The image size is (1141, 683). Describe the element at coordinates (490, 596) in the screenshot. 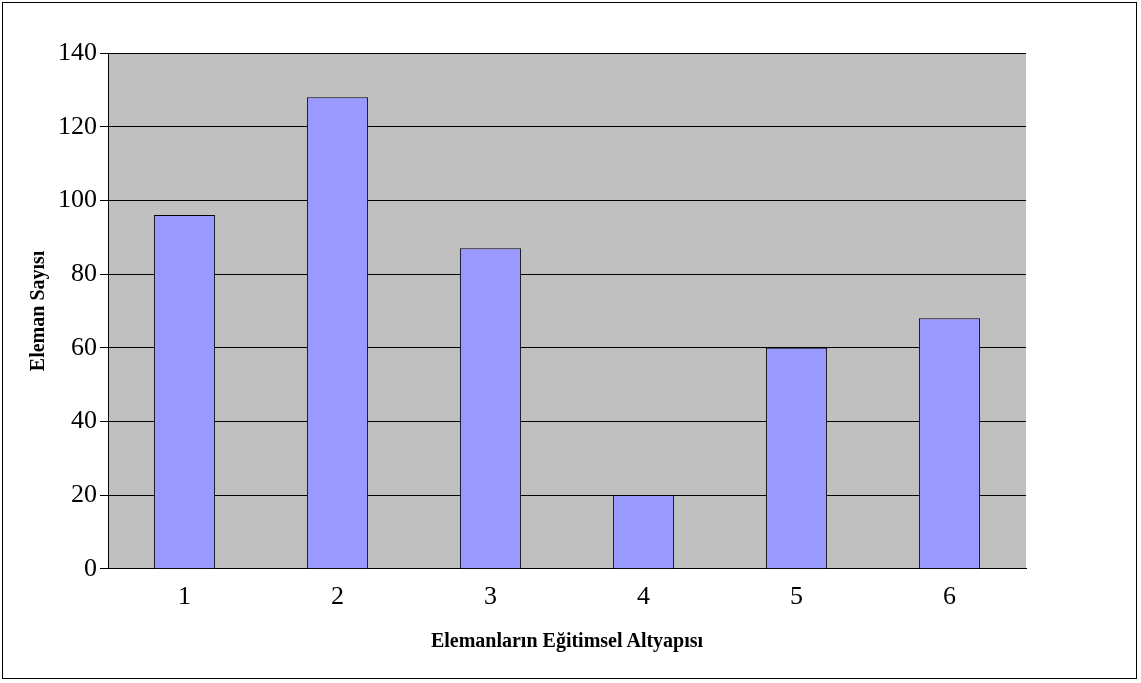

I see `x-tick-label: 3` at that location.